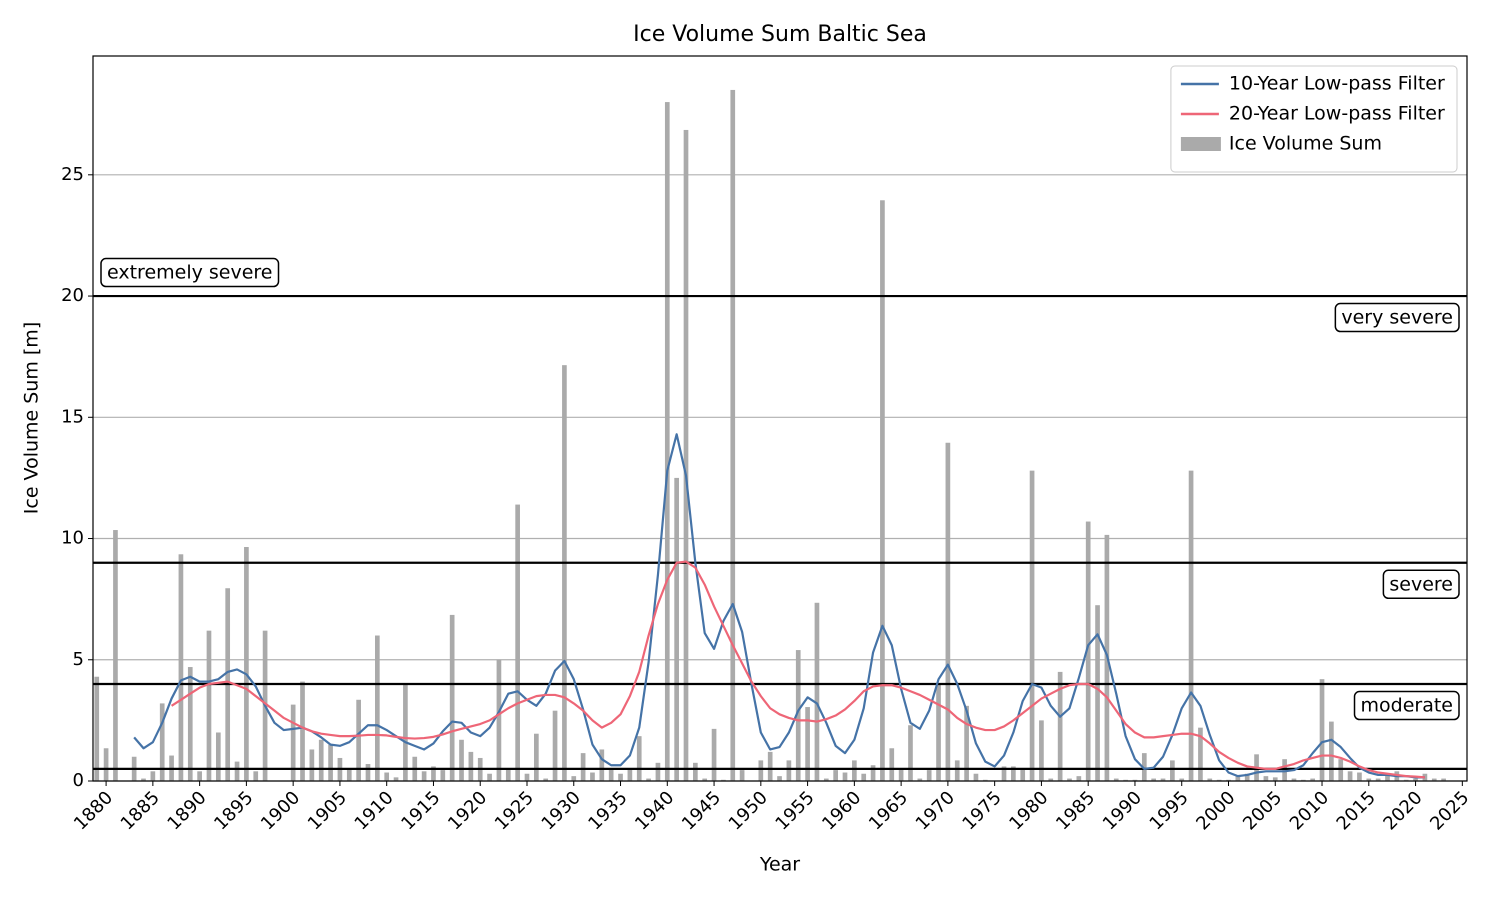 The width and height of the screenshot is (1500, 900). I want to click on y-tick-label: 0, so click(78, 780).